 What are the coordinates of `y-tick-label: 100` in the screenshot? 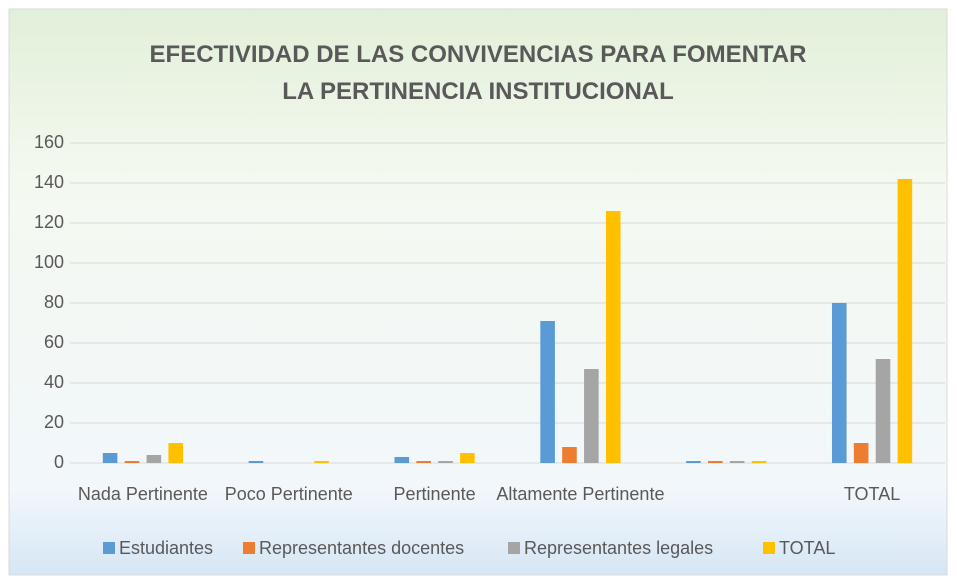 It's located at (49, 262).